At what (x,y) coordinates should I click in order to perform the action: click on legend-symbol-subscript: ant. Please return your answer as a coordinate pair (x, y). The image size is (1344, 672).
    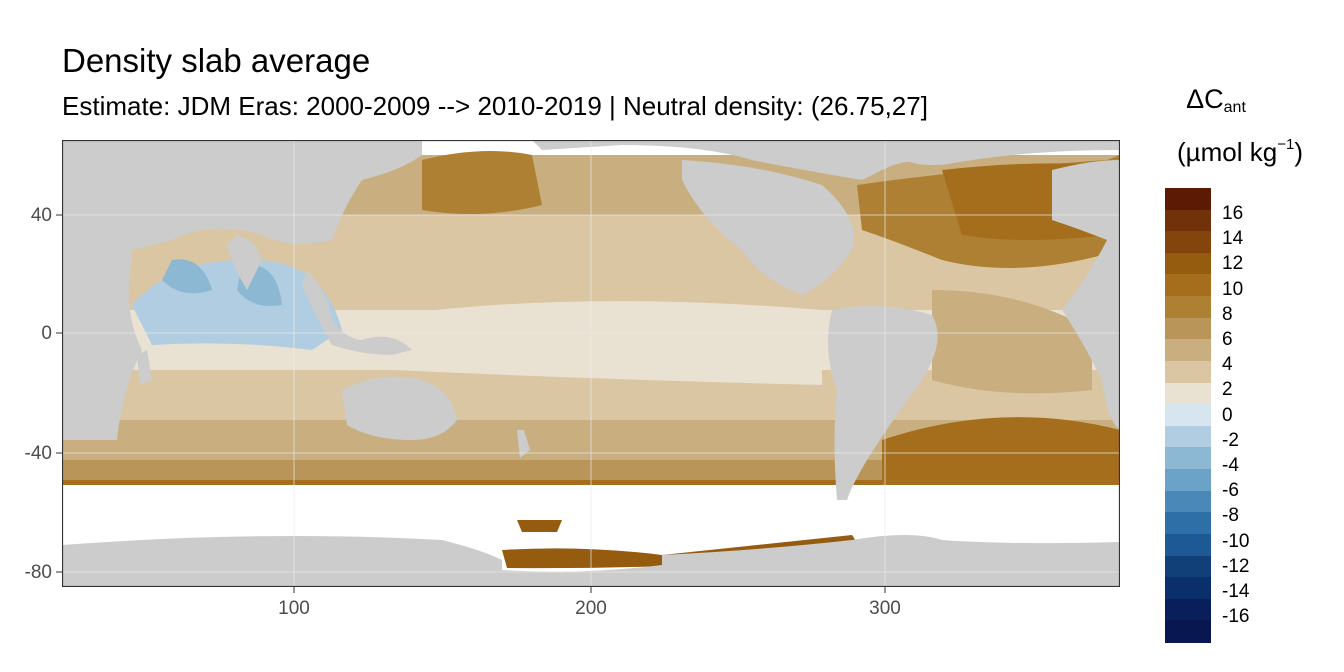
    Looking at the image, I should click on (1234, 107).